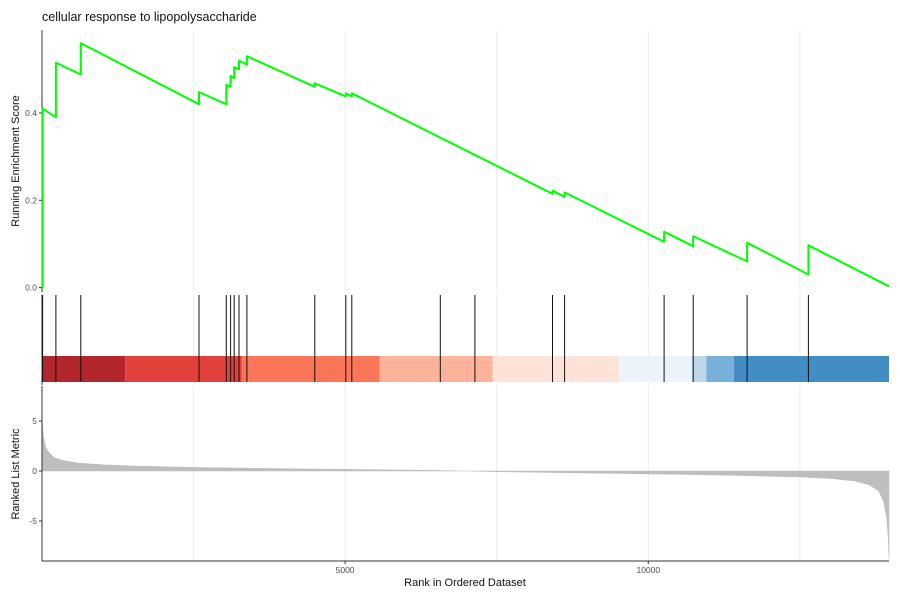 This screenshot has height=600, width=900. What do you see at coordinates (31, 113) in the screenshot?
I see `enrichment-y-tick-label: 0.4` at bounding box center [31, 113].